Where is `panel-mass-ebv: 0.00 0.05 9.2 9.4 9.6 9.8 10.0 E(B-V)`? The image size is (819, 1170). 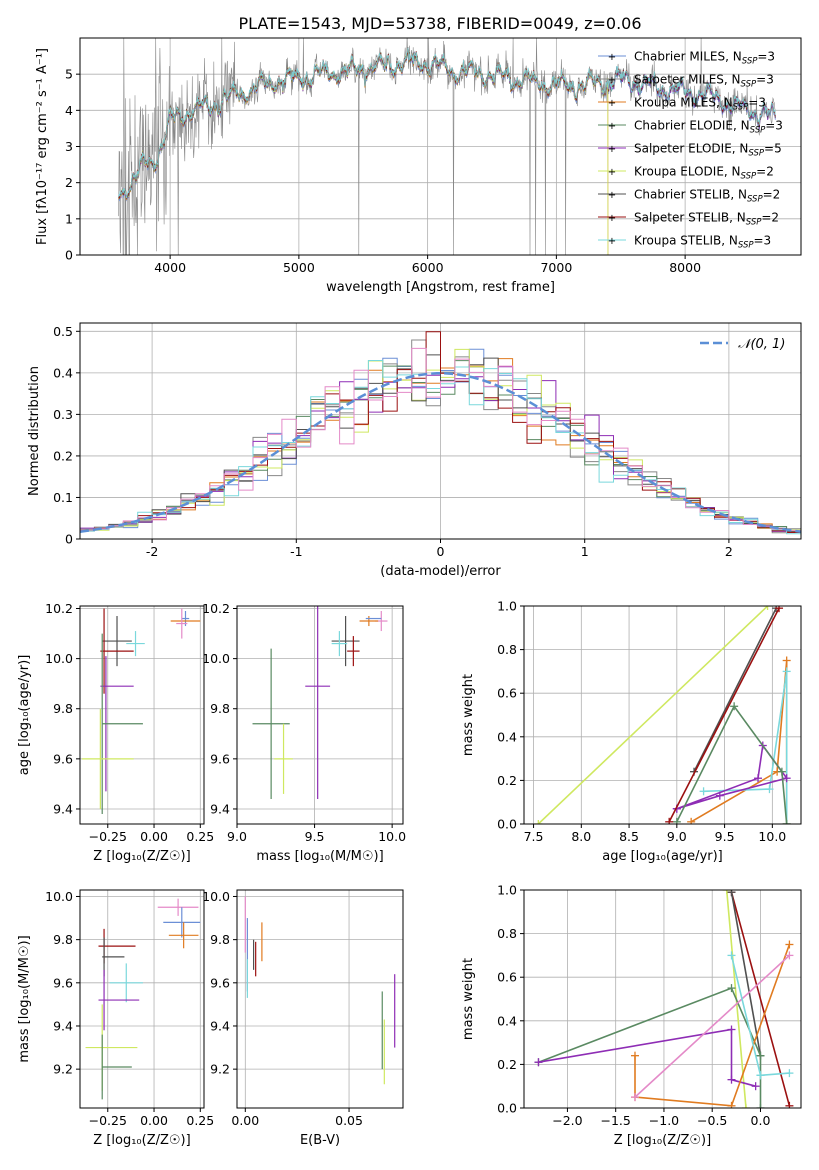
panel-mass-ebv: 0.00 0.05 9.2 9.4 9.6 9.8 10.0 E(B-V) is located at coordinates (303, 1018).